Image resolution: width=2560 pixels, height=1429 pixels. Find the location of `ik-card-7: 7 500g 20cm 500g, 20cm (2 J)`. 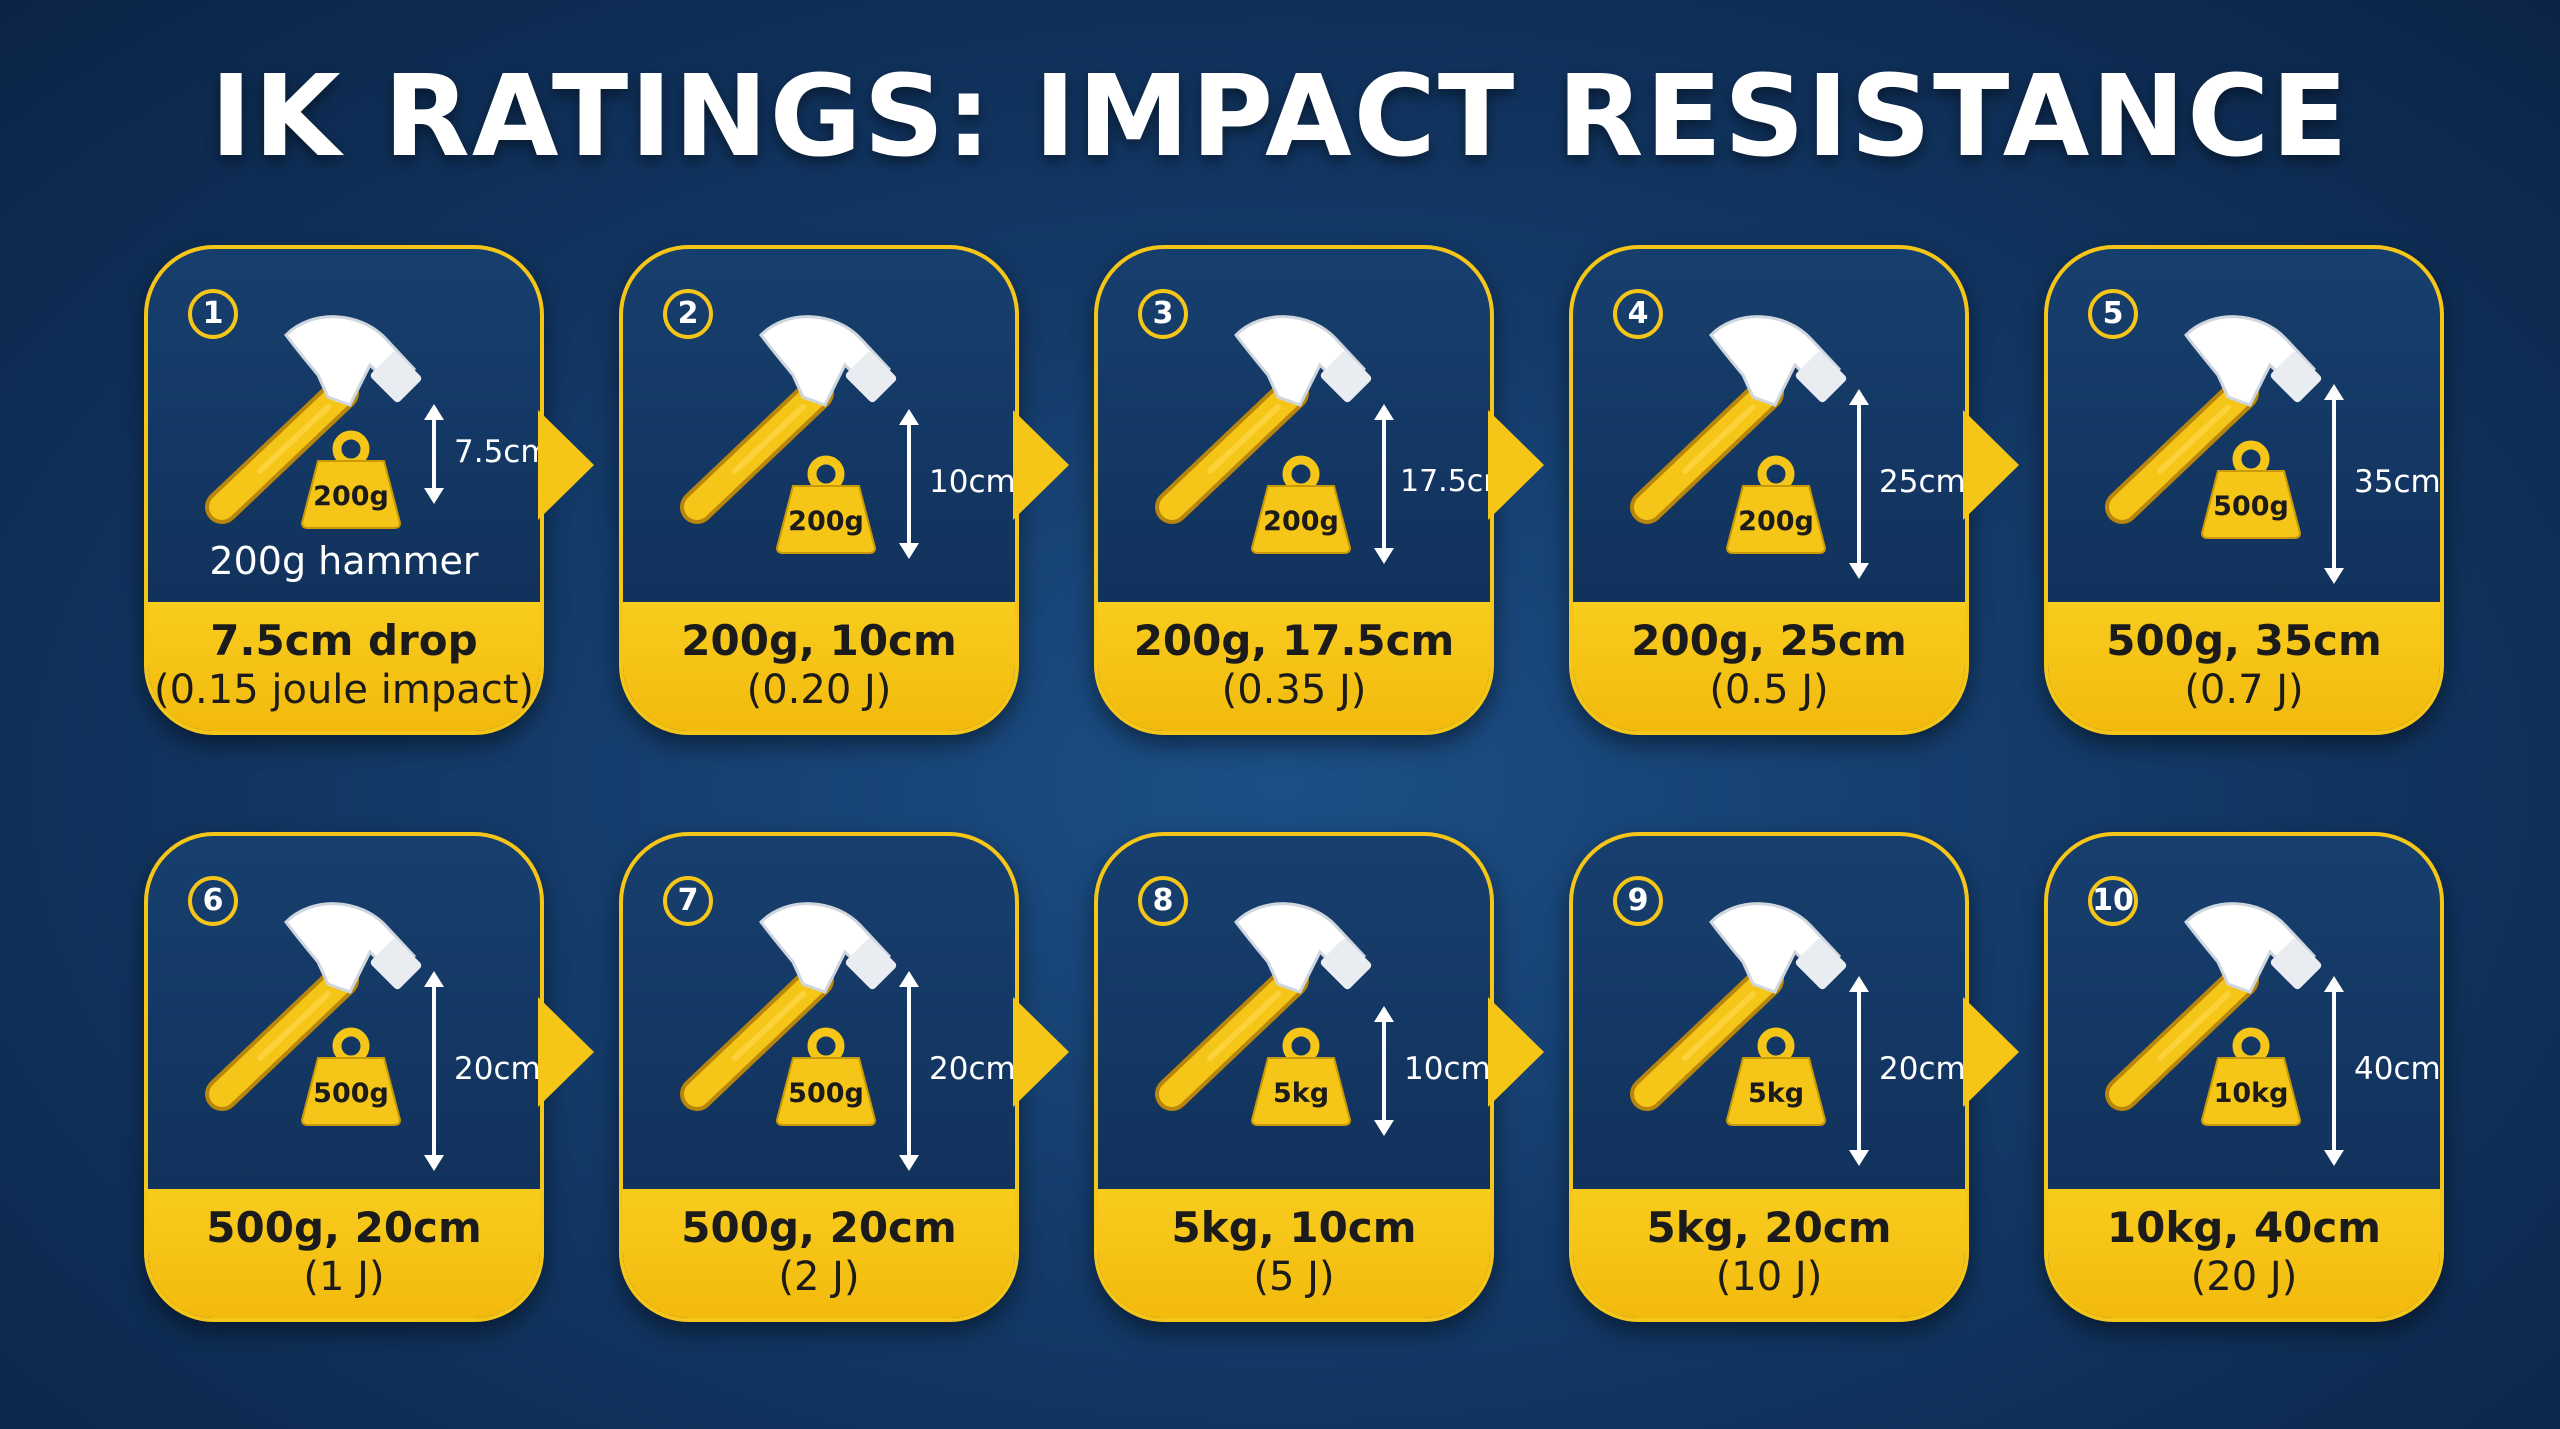

ik-card-7: 7 500g 20cm 500g, 20cm (2 J) is located at coordinates (819, 1077).